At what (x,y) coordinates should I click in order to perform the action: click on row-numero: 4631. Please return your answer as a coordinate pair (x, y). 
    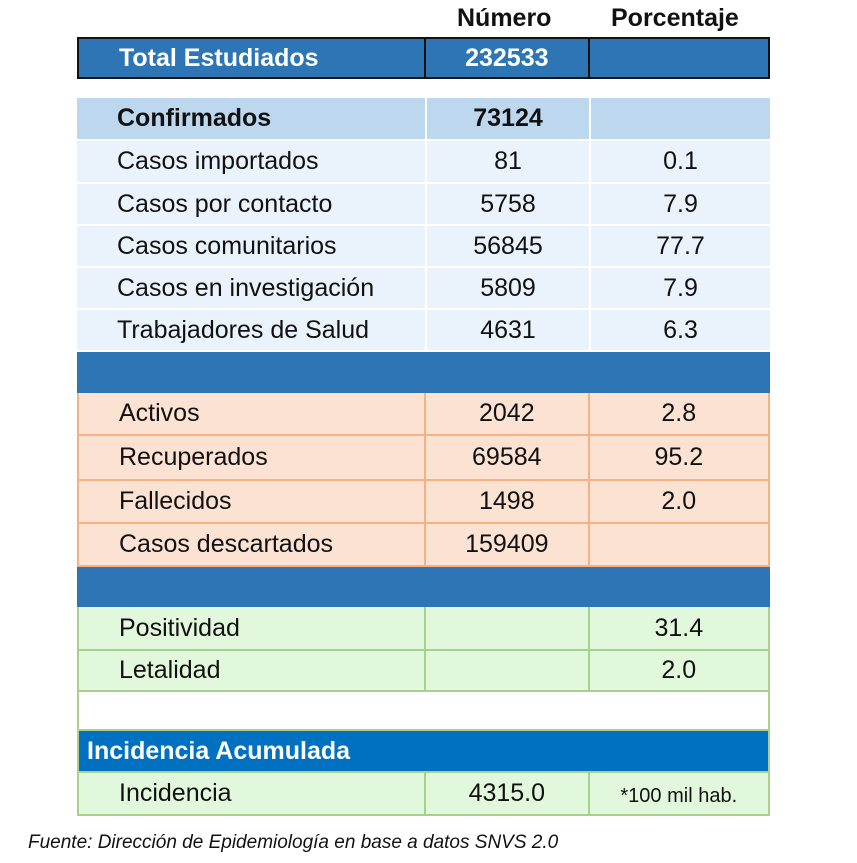
    Looking at the image, I should click on (509, 330).